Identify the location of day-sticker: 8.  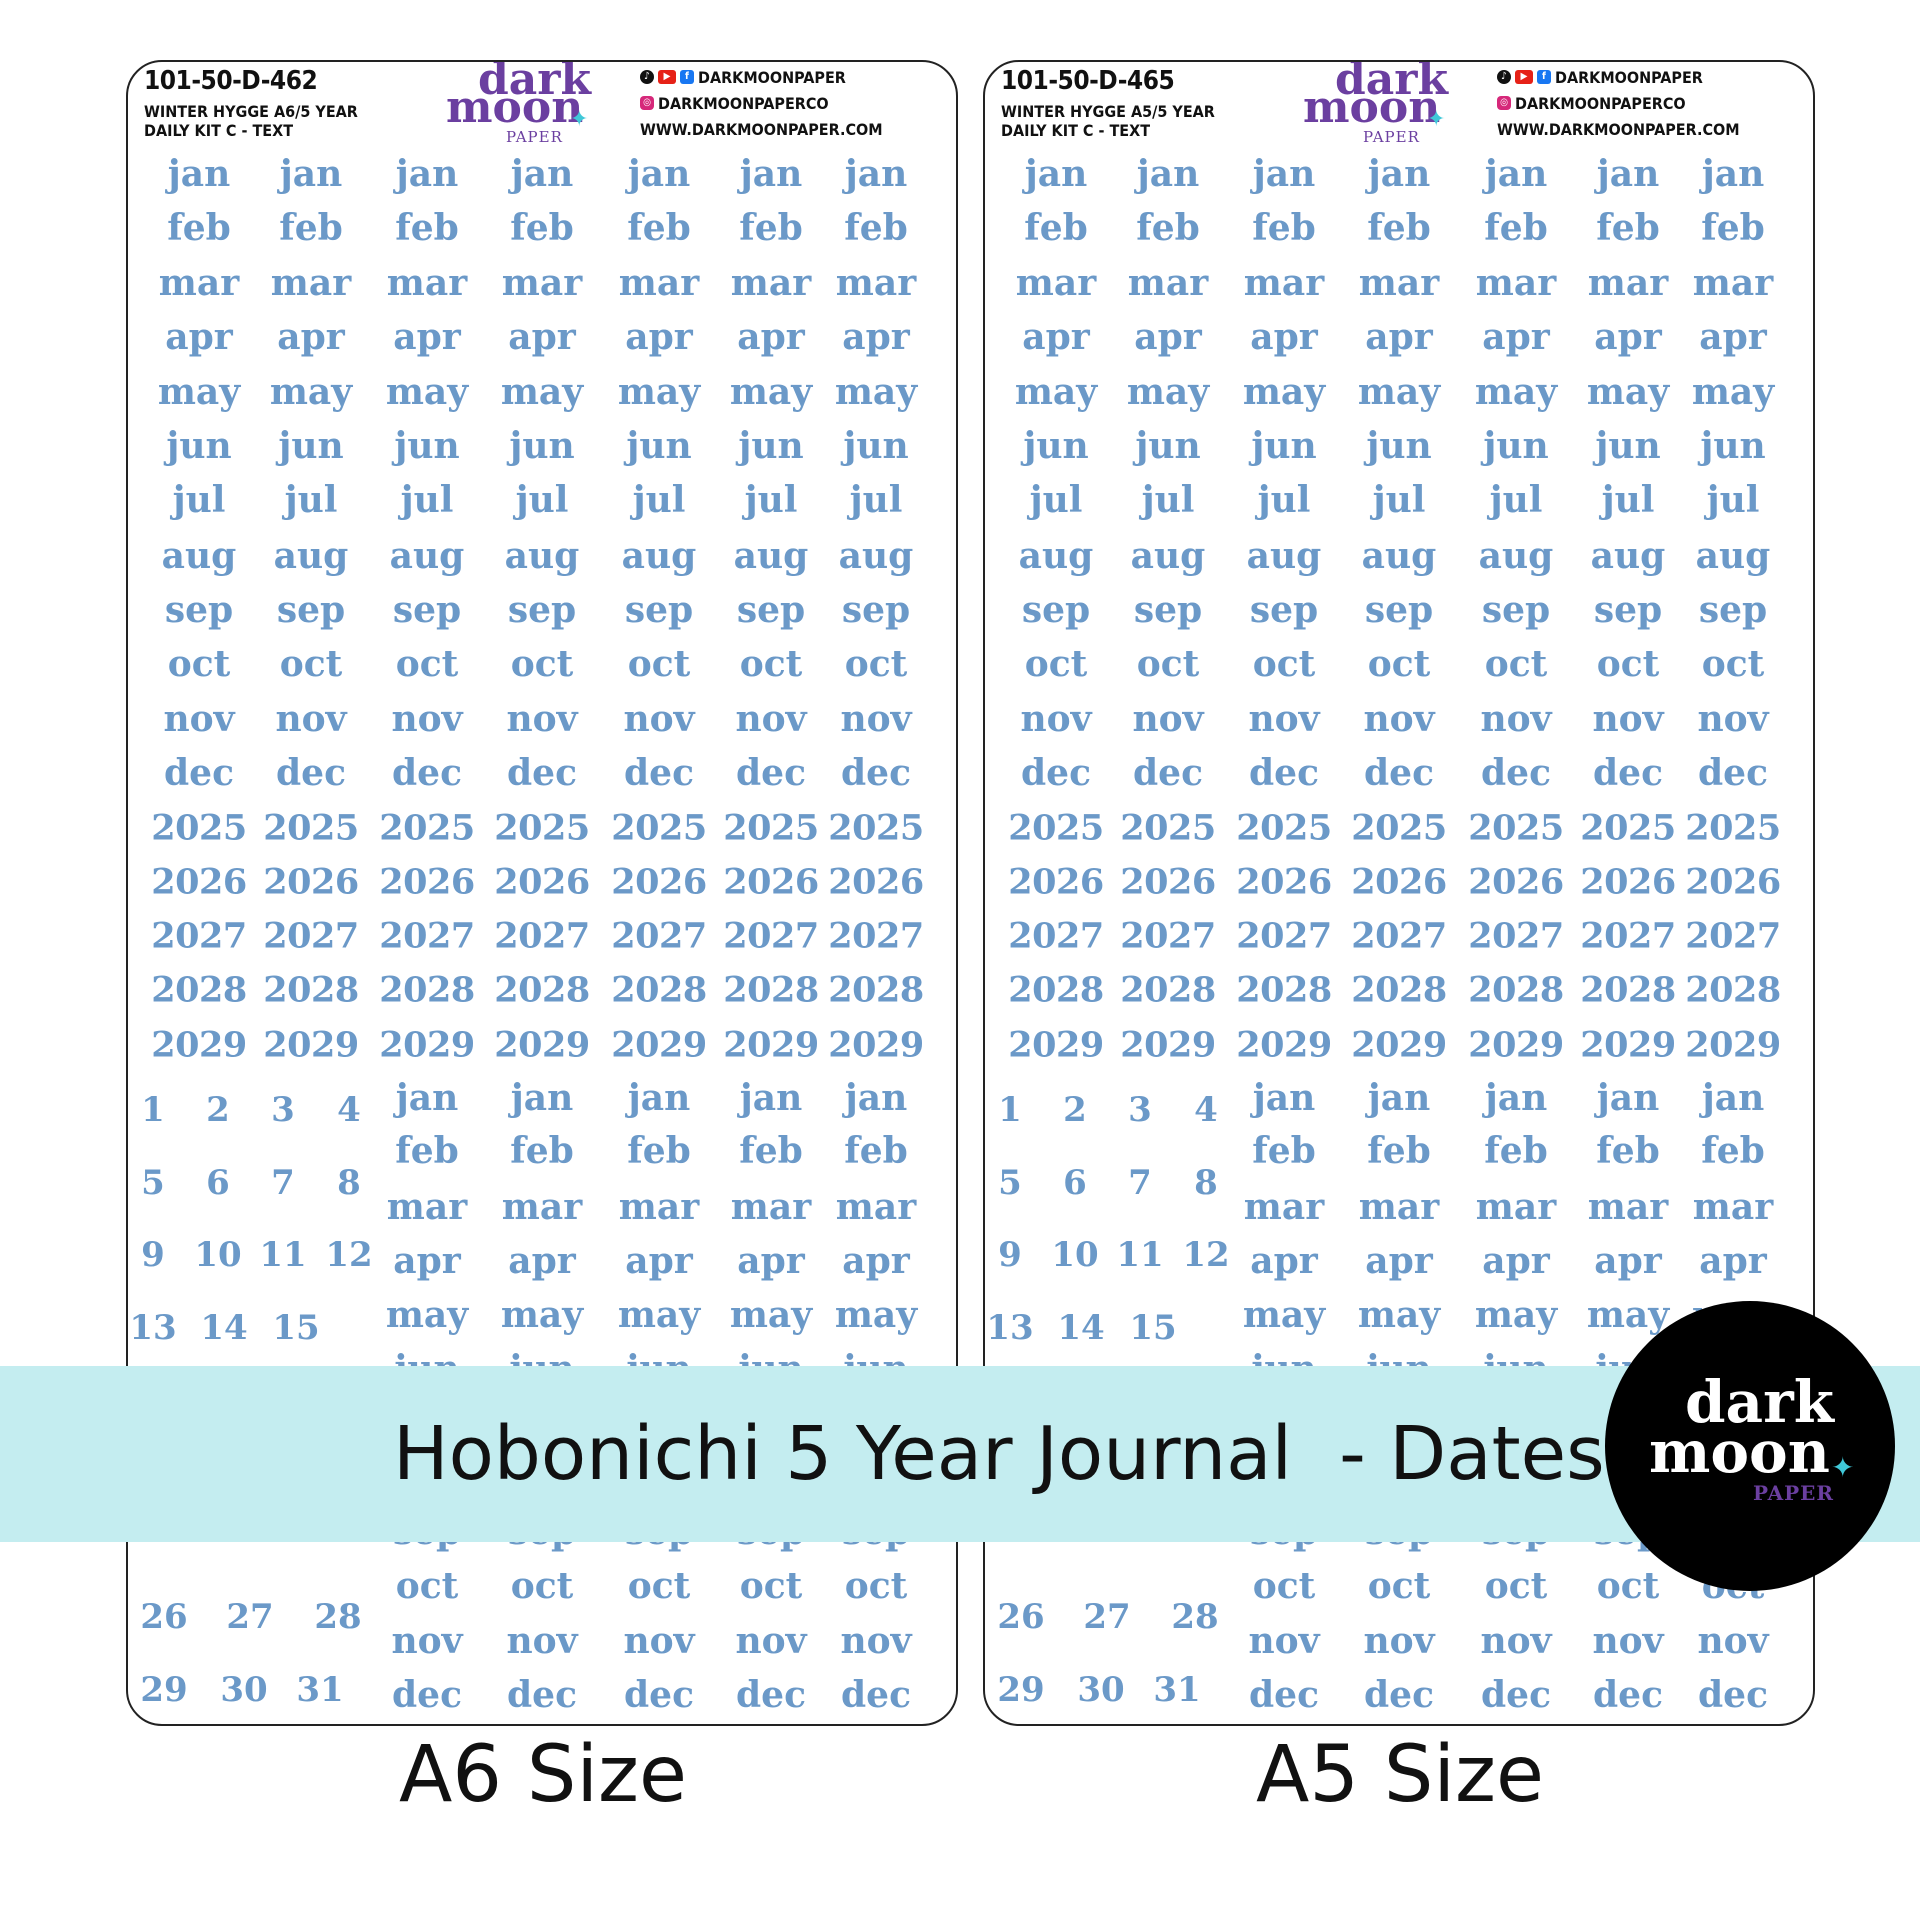
(349, 1183).